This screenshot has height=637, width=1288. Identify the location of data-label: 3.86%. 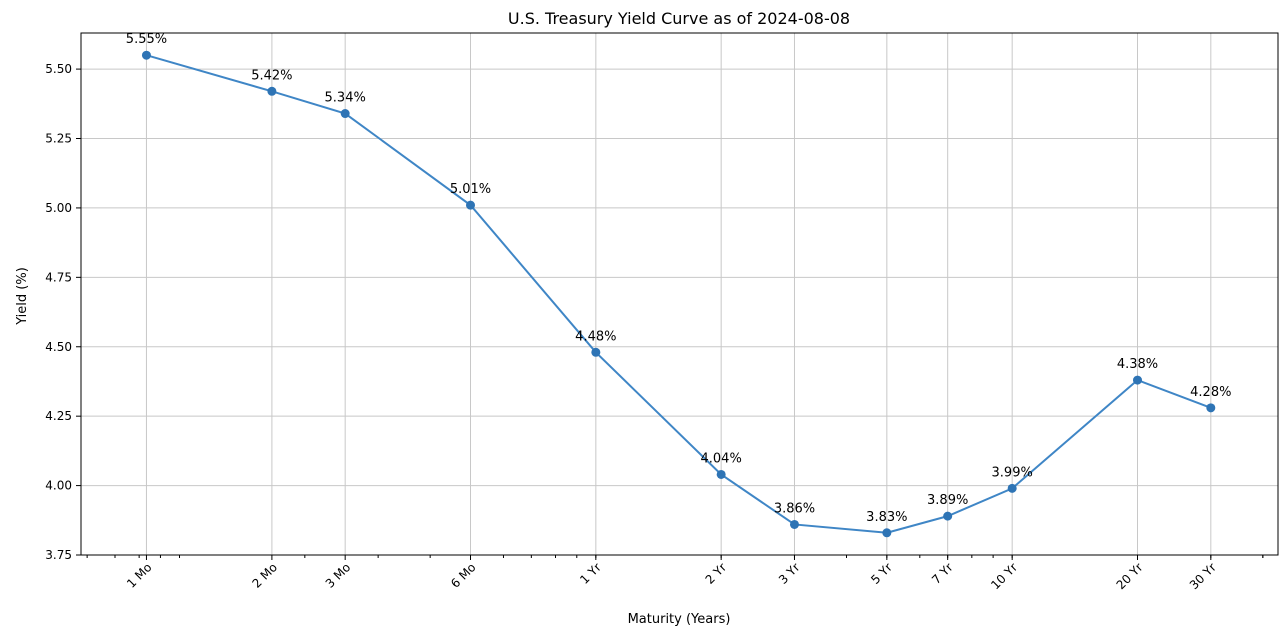
(794, 508).